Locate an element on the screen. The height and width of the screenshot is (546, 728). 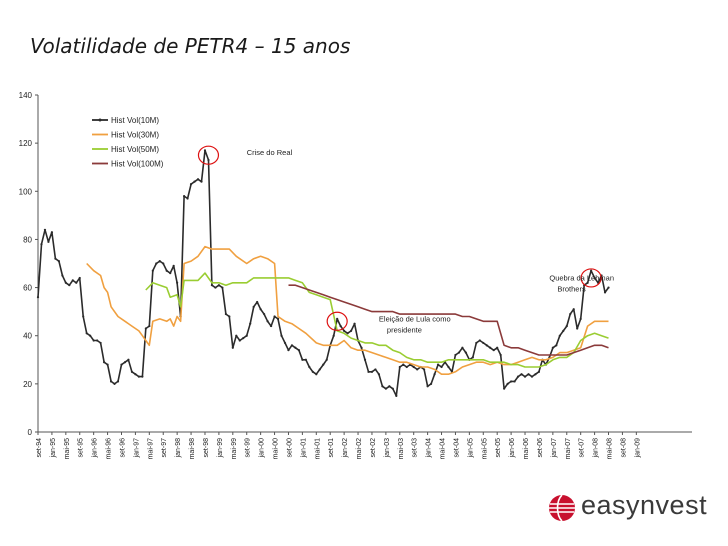
x-tick-label: jan-09 is located at coordinates (637, 448).